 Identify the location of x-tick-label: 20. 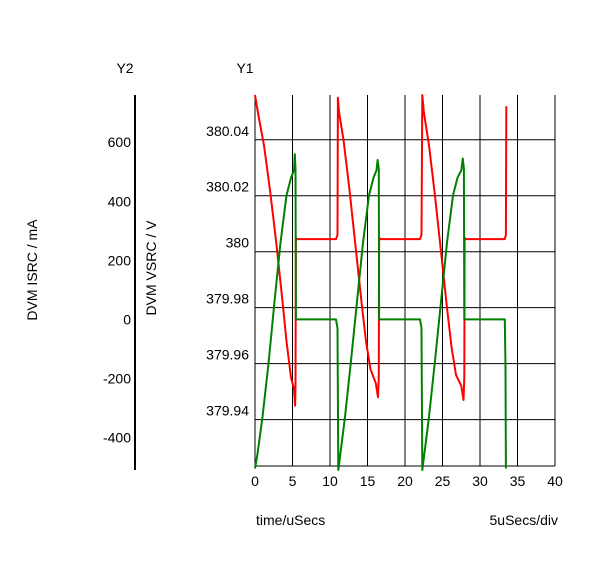
(405, 481).